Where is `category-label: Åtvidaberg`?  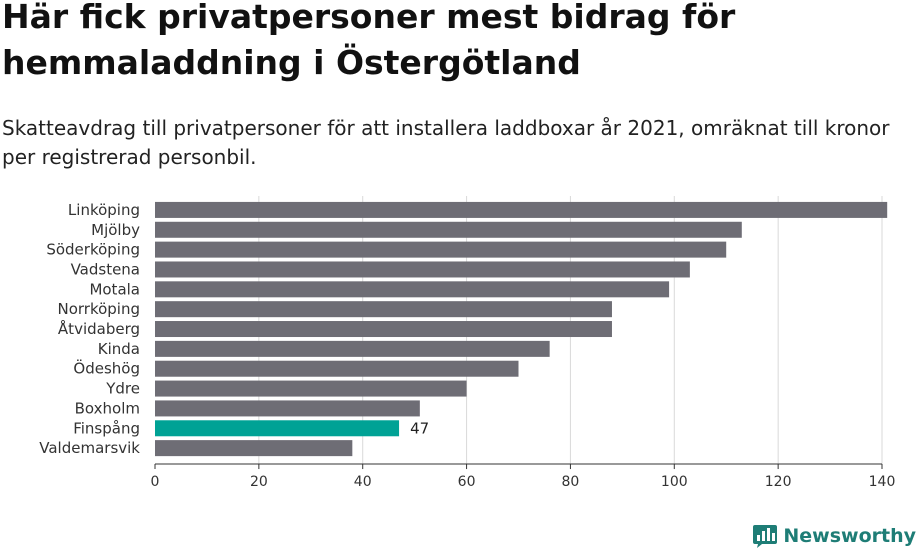 category-label: Åtvidaberg is located at coordinates (99, 328).